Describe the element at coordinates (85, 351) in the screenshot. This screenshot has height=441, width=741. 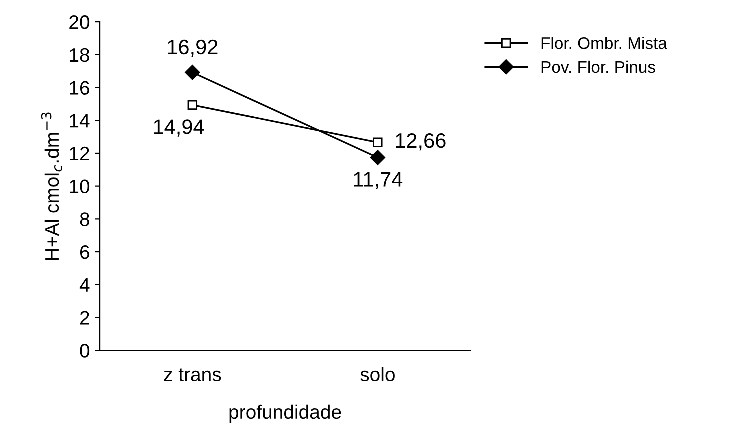
I see `y-tick-label: 0` at that location.